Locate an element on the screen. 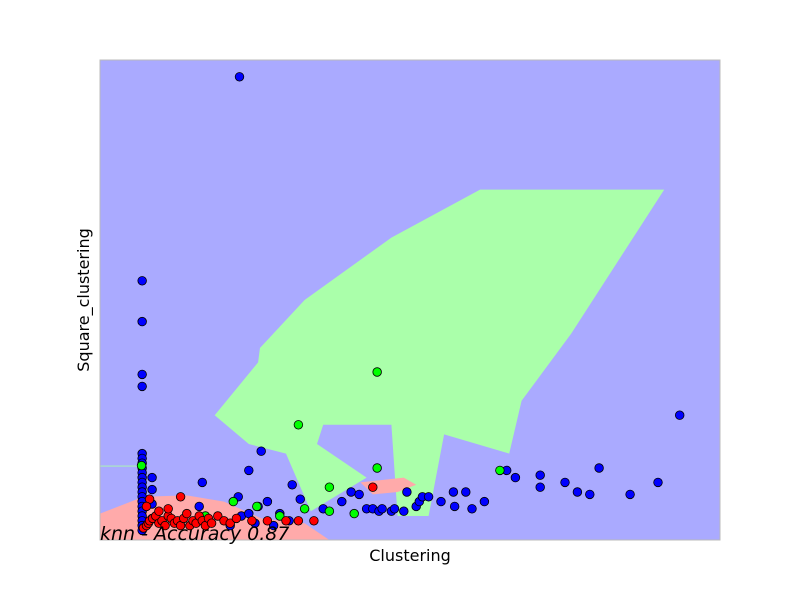 The height and width of the screenshot is (600, 800). y-axis-label: Square_clustering is located at coordinates (84, 299).